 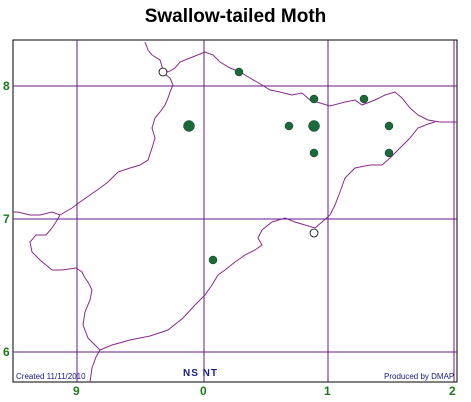 I want to click on x-tick-2: 2, so click(x=452, y=391).